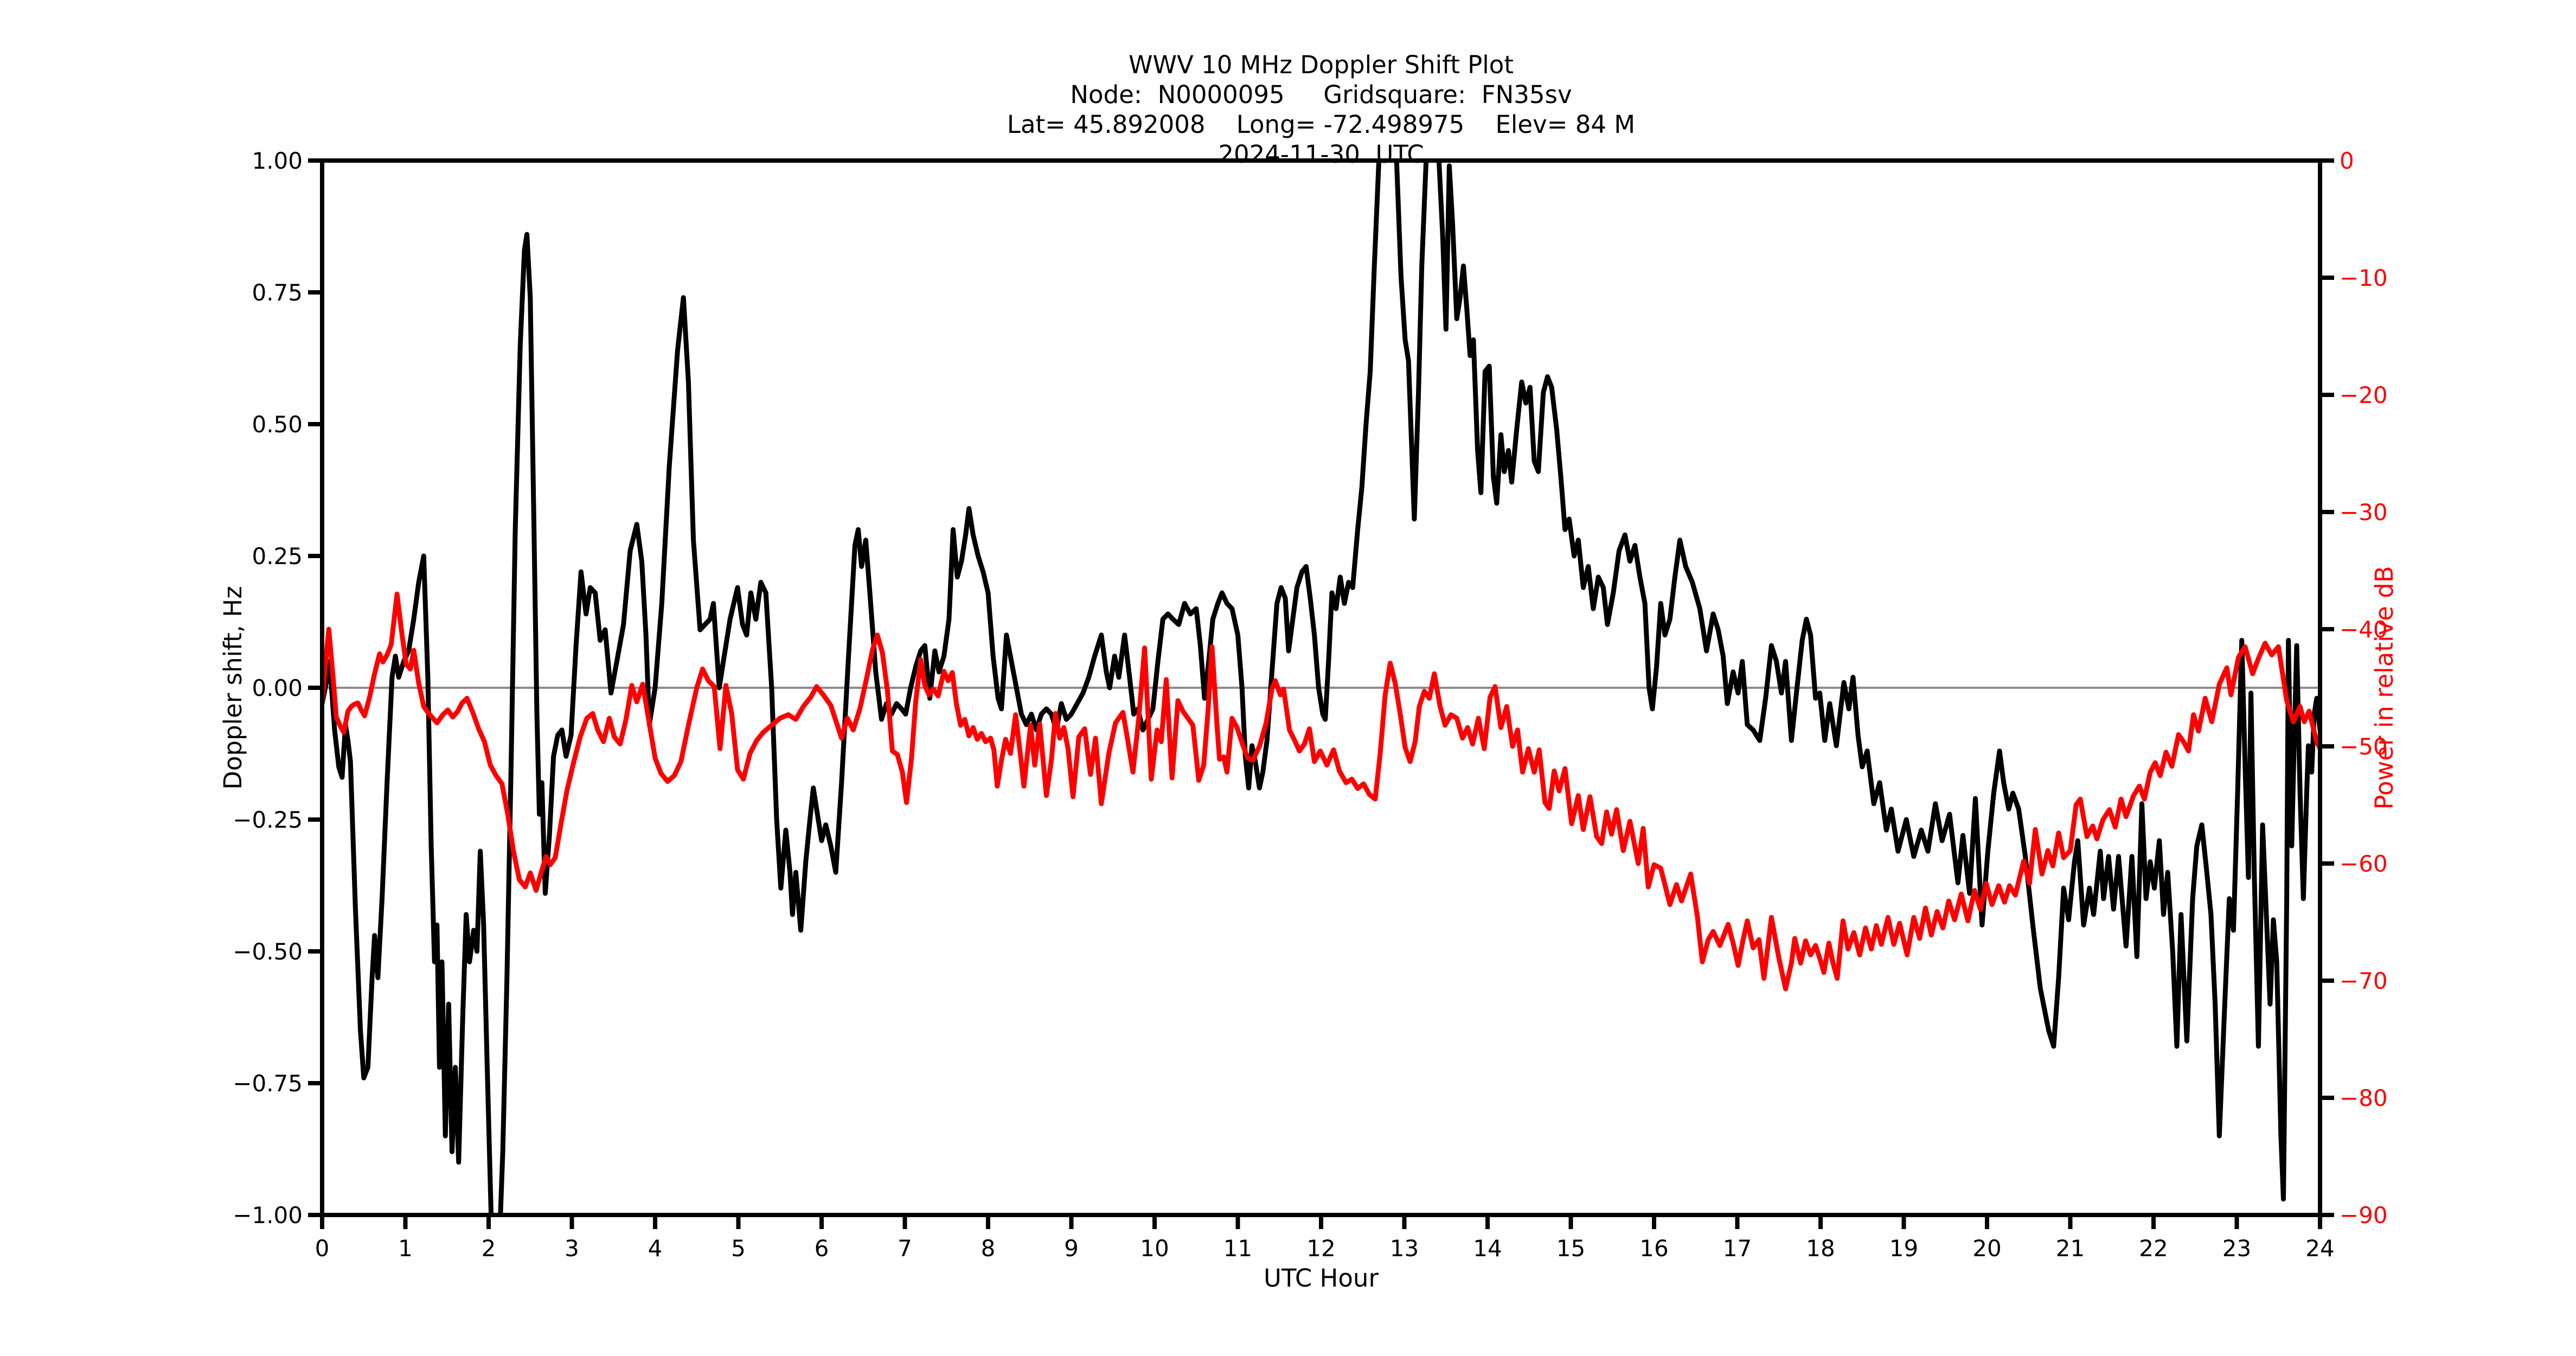 Image resolution: width=2576 pixels, height=1356 pixels. I want to click on y-axis-left-tick-label: 0.75, so click(277, 292).